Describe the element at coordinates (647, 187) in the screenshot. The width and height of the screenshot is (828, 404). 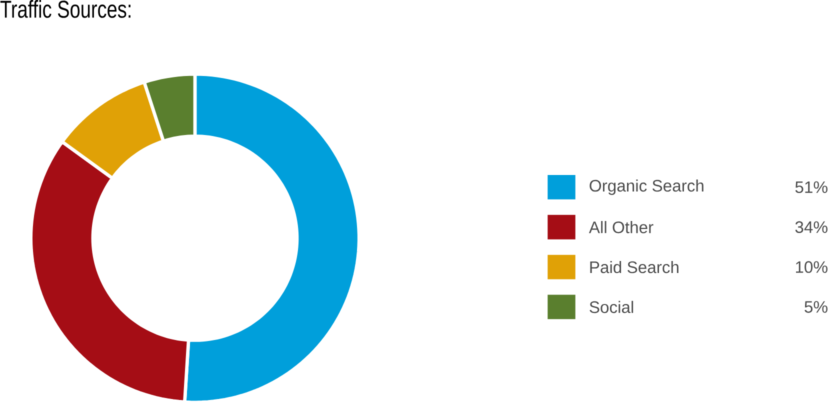
I see `legend-label: Organic Search` at that location.